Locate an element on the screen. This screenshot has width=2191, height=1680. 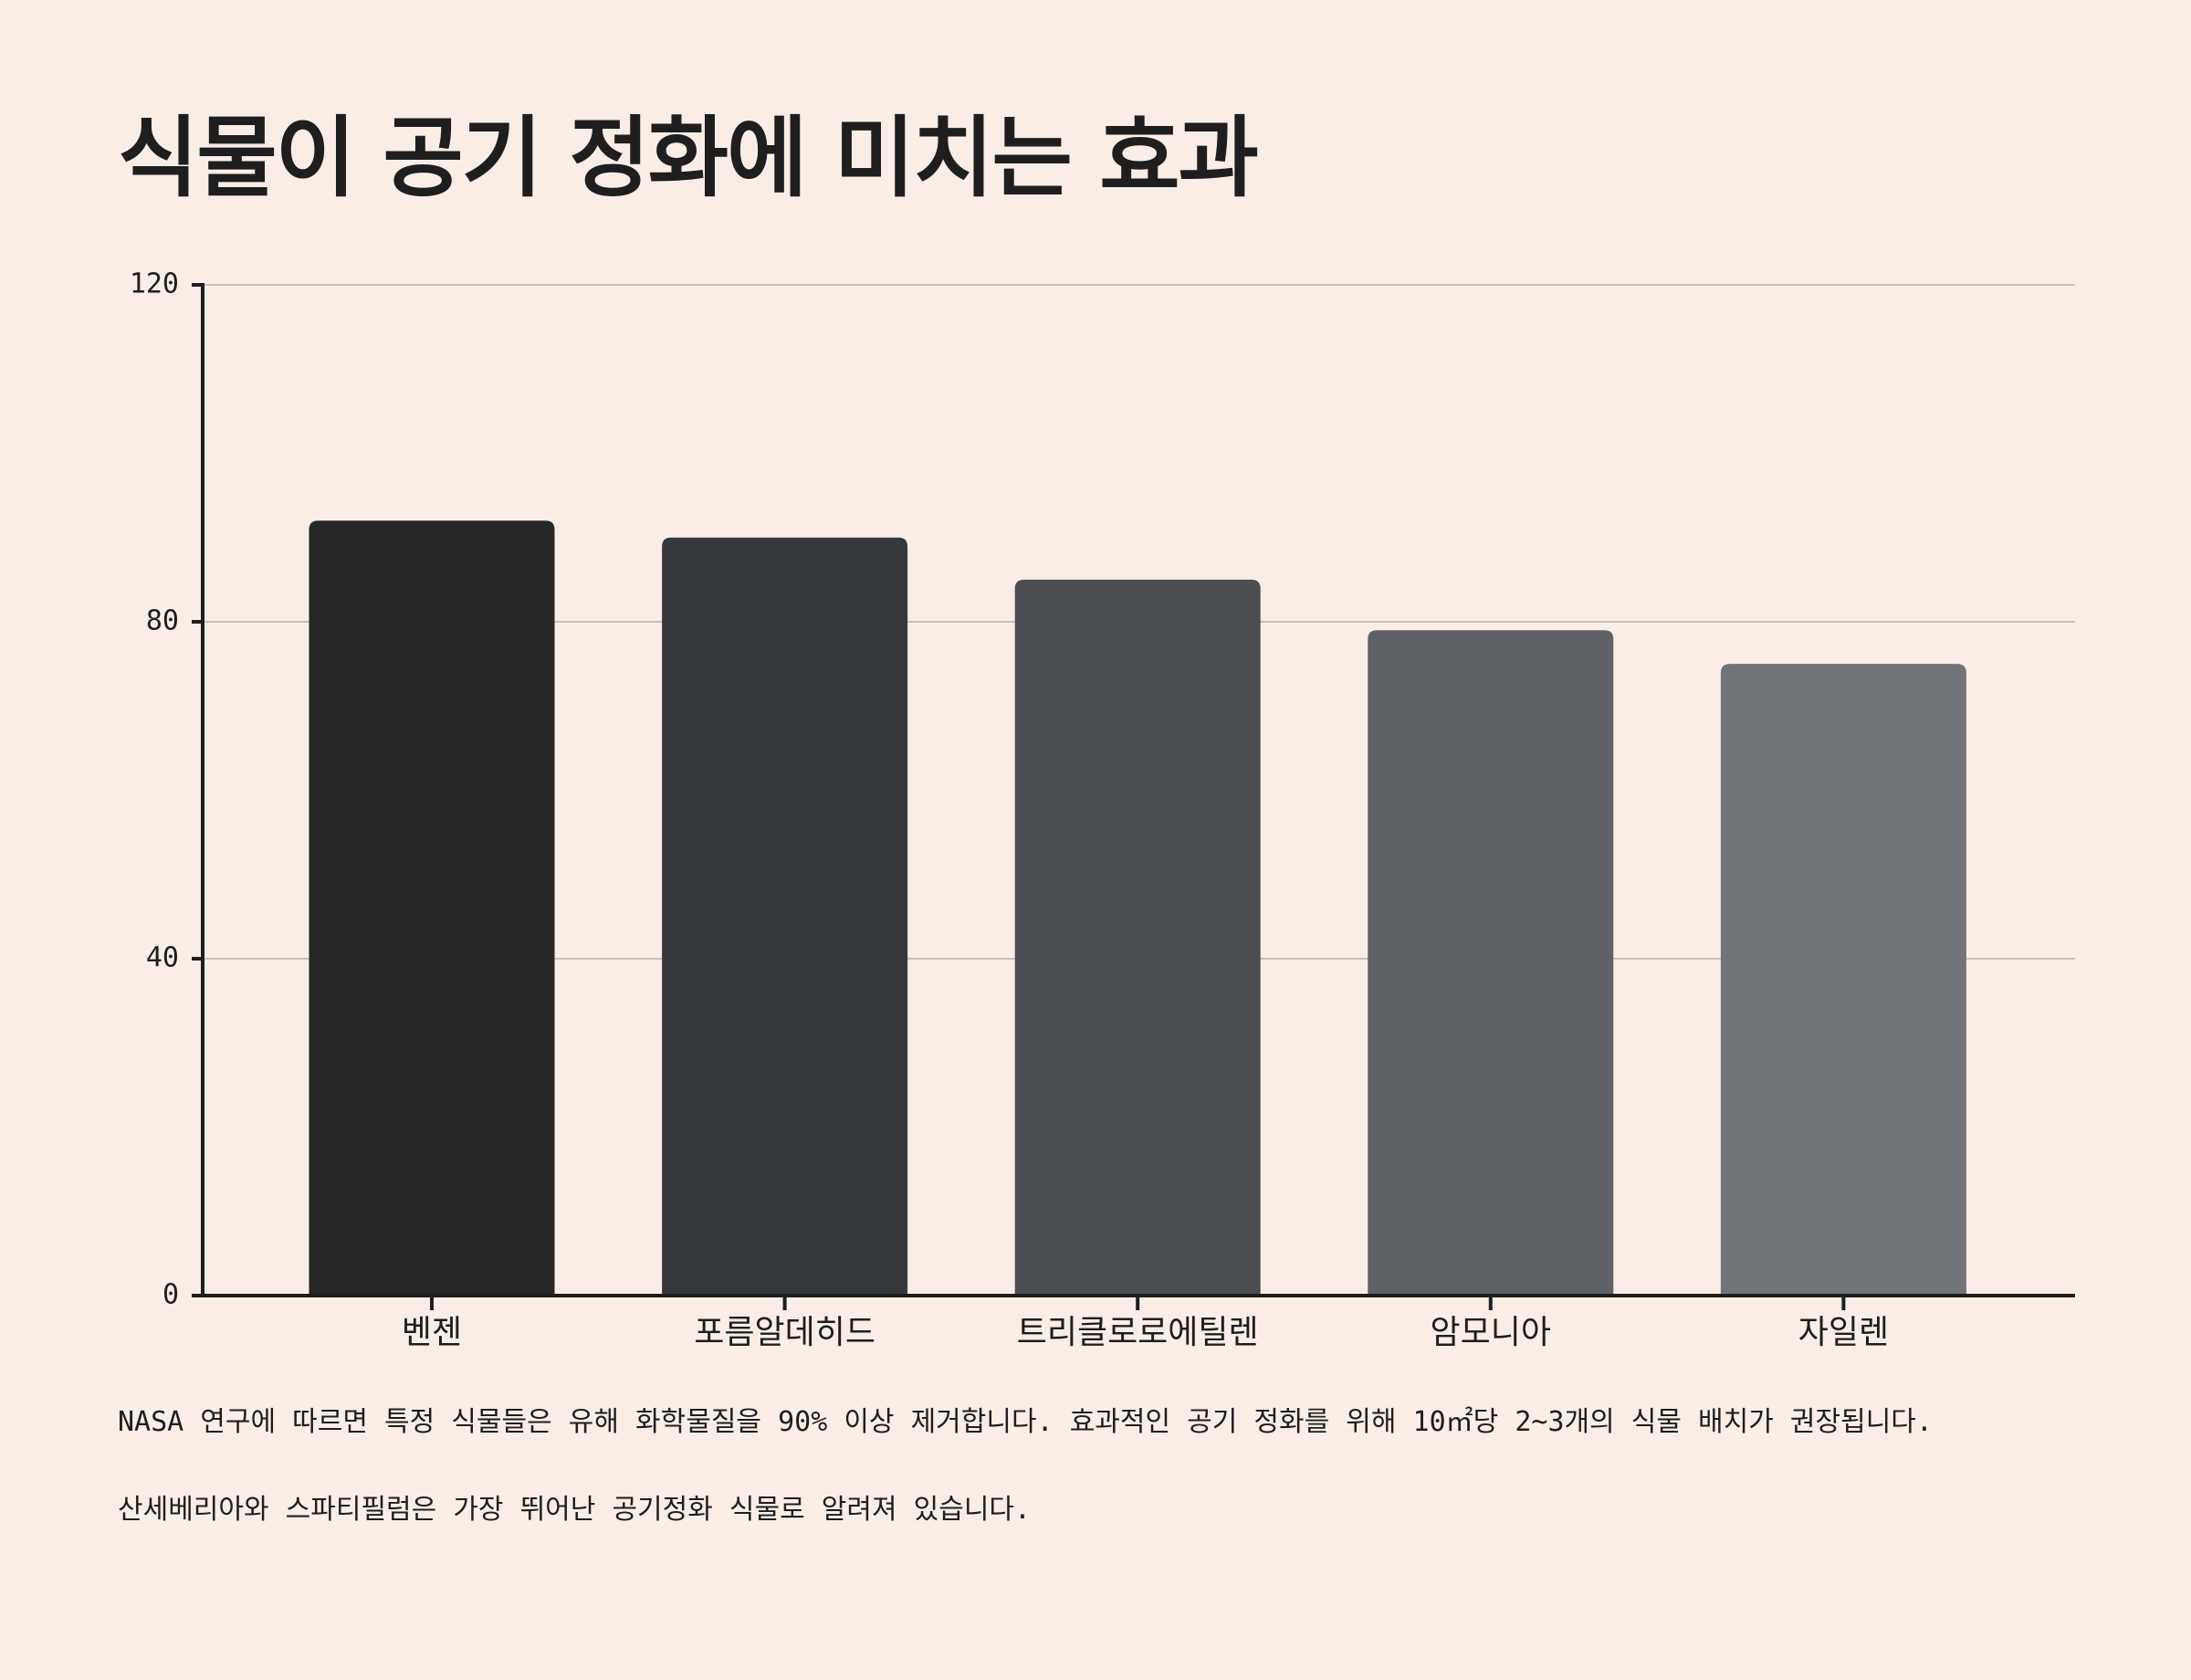
chart-title: 식물이 공기 정화에 미치는 효과 is located at coordinates (688, 158).